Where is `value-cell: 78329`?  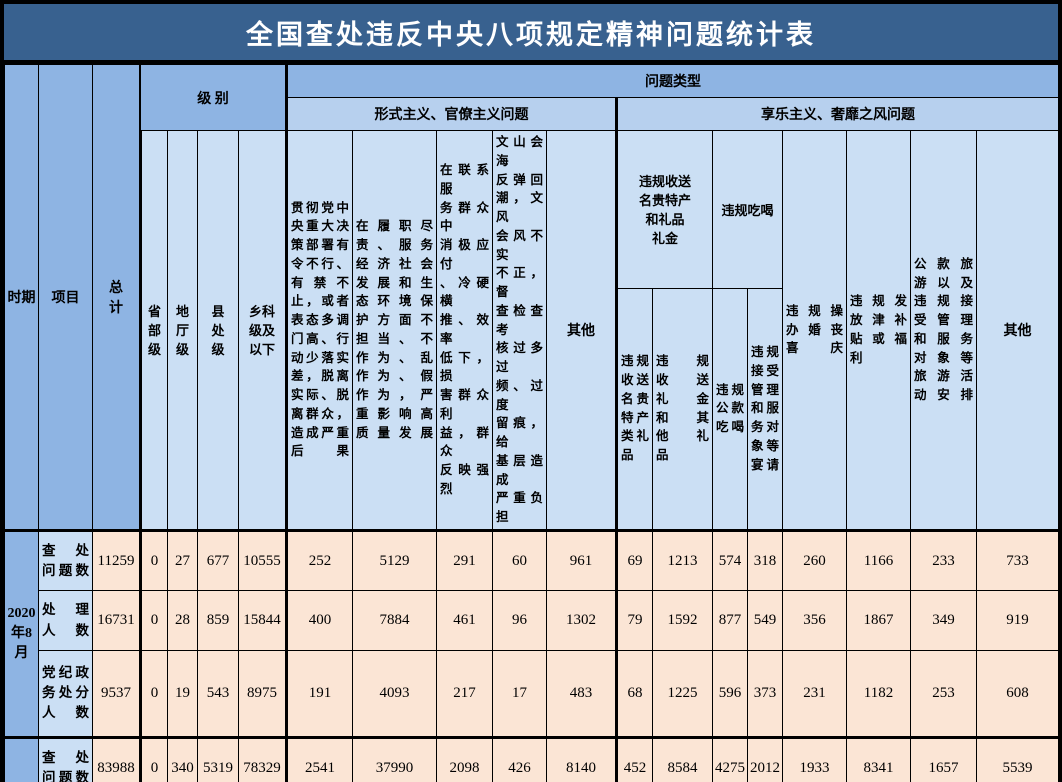
value-cell: 78329 is located at coordinates (262, 758).